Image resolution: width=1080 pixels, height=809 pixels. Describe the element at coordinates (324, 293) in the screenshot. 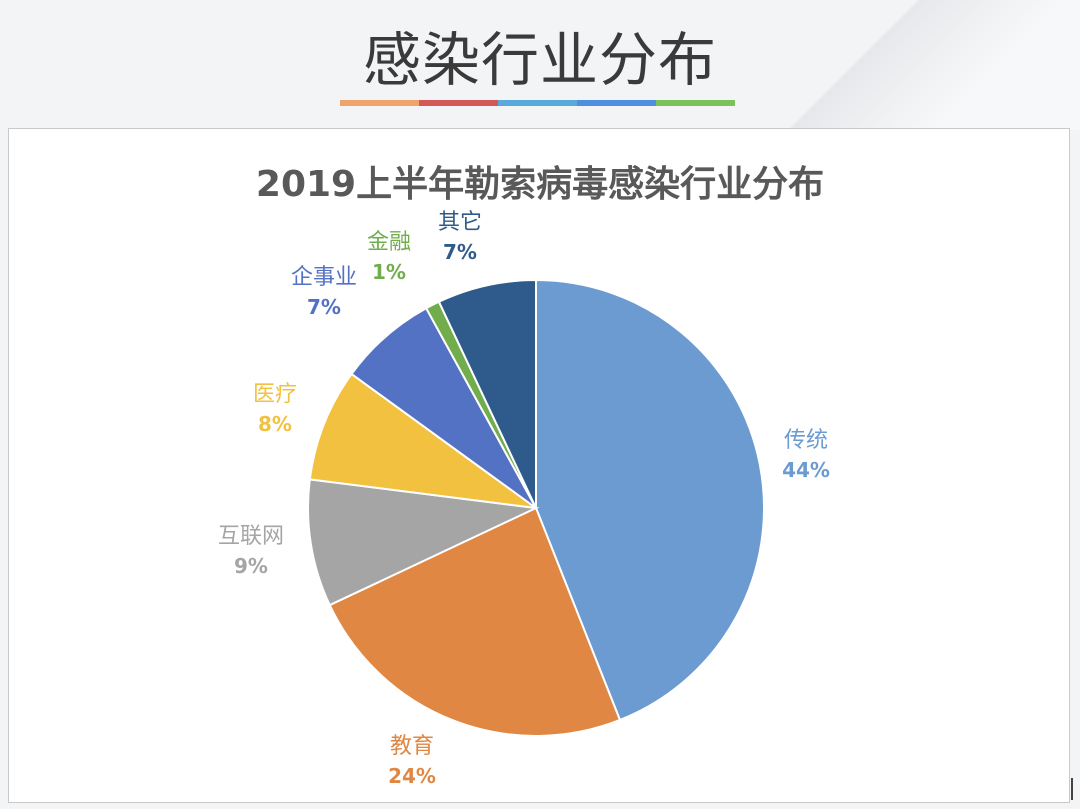

I see `pie-label-4: 企事业 7%` at that location.